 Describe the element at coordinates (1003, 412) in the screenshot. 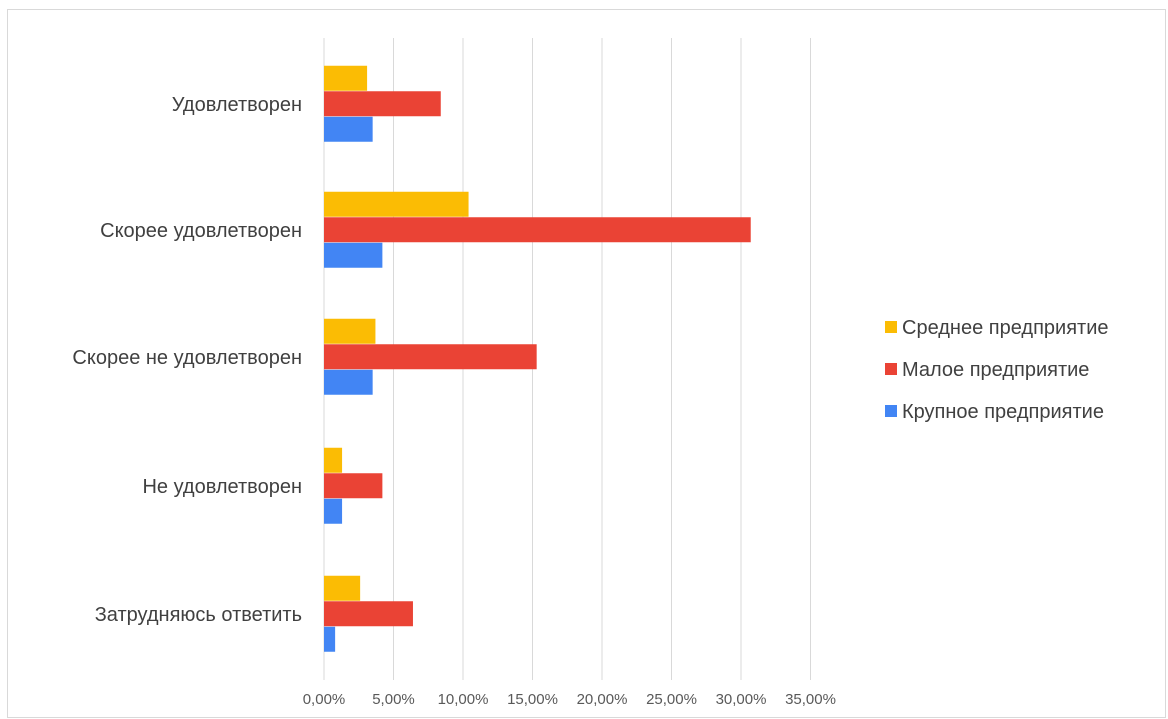

I see `legend-label: Крупное предприятие` at that location.